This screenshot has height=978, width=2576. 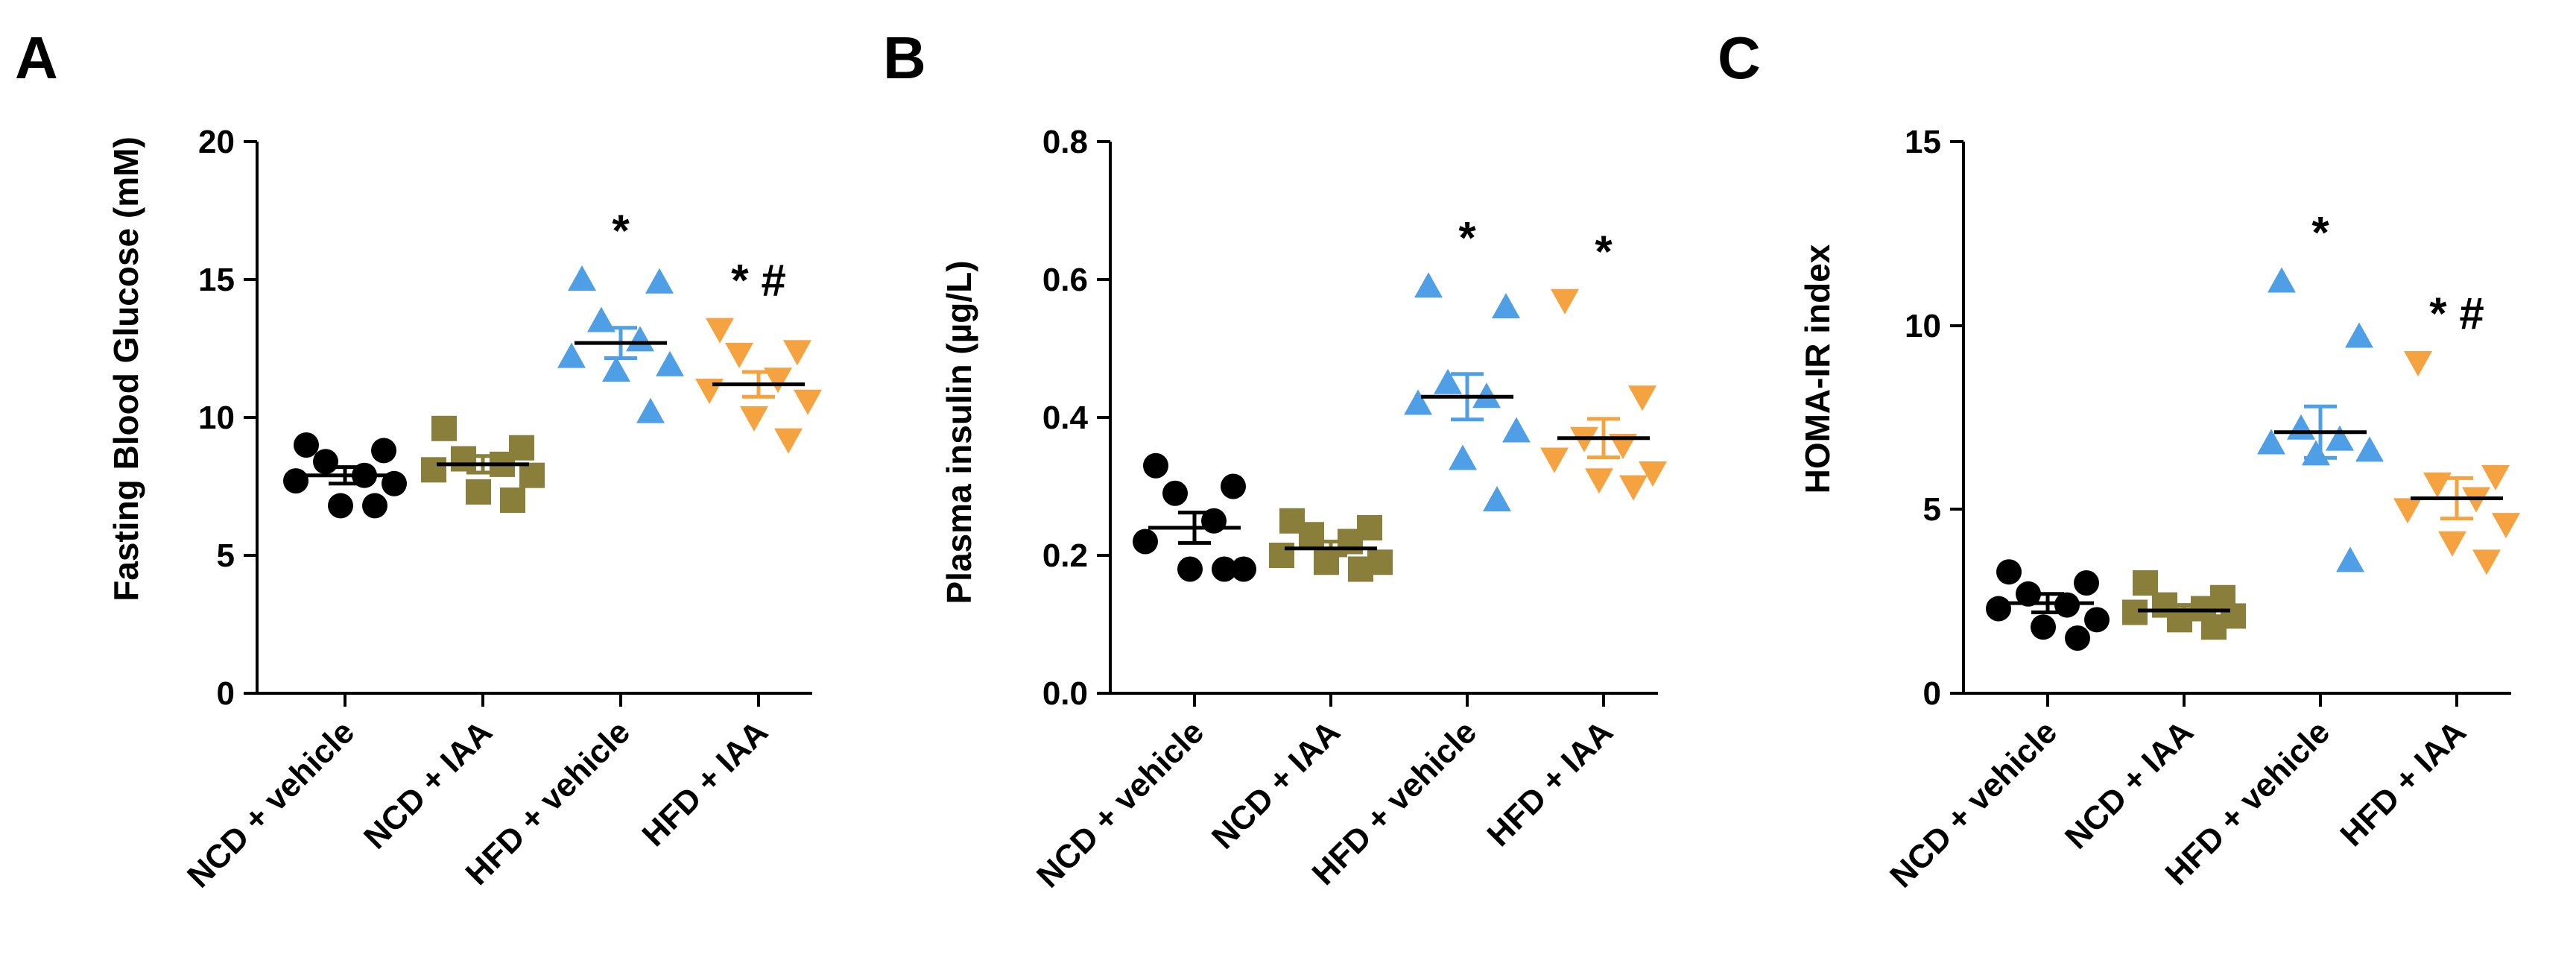 What do you see at coordinates (216, 280) in the screenshot?
I see `y-tick-label: 15` at bounding box center [216, 280].